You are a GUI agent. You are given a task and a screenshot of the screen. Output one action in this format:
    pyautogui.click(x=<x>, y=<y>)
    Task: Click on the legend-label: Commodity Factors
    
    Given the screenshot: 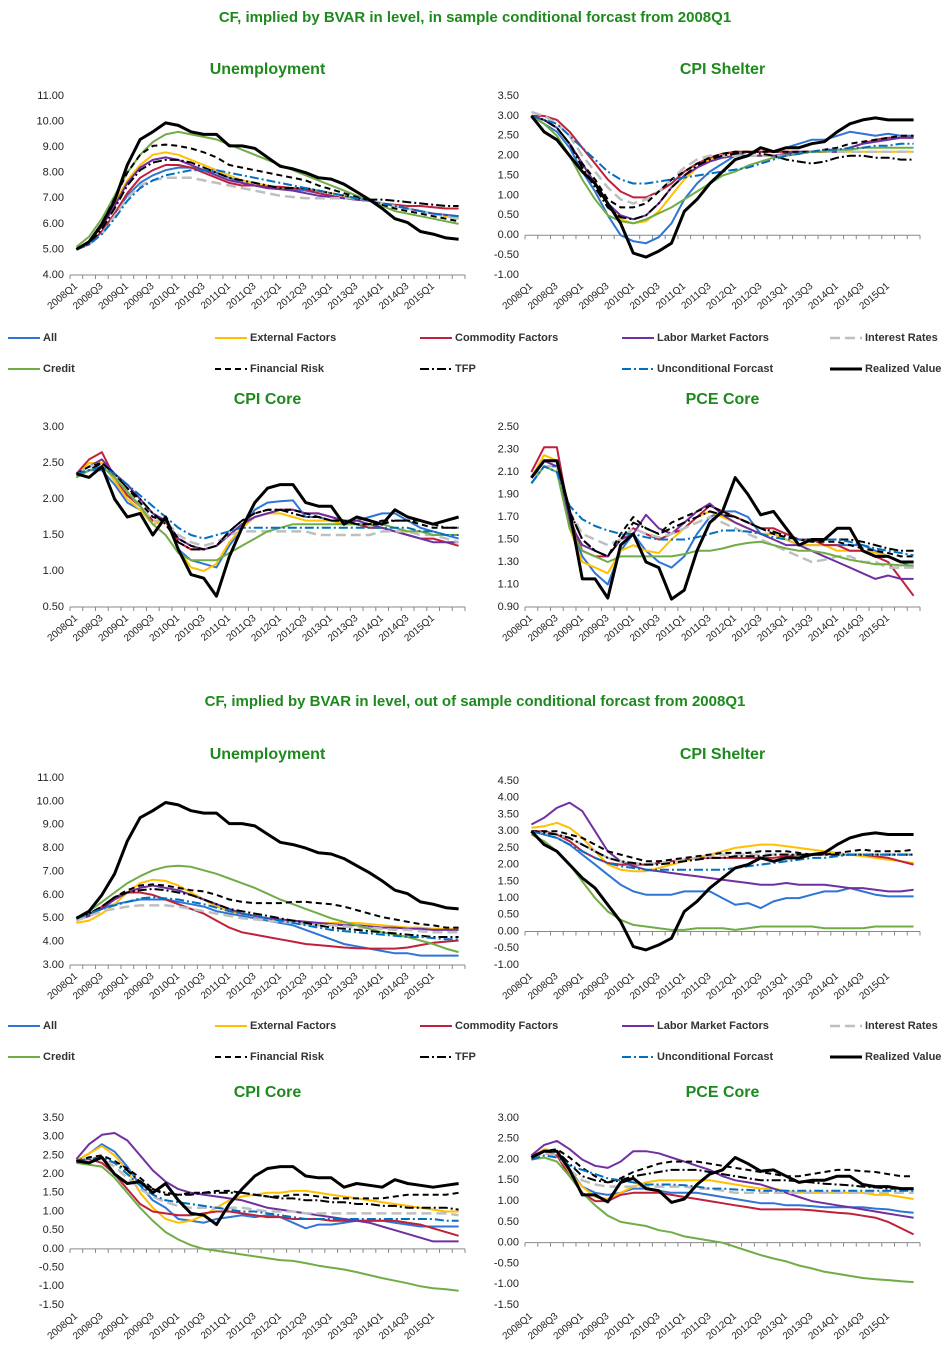 What is the action you would take?
    pyautogui.click(x=506, y=1026)
    